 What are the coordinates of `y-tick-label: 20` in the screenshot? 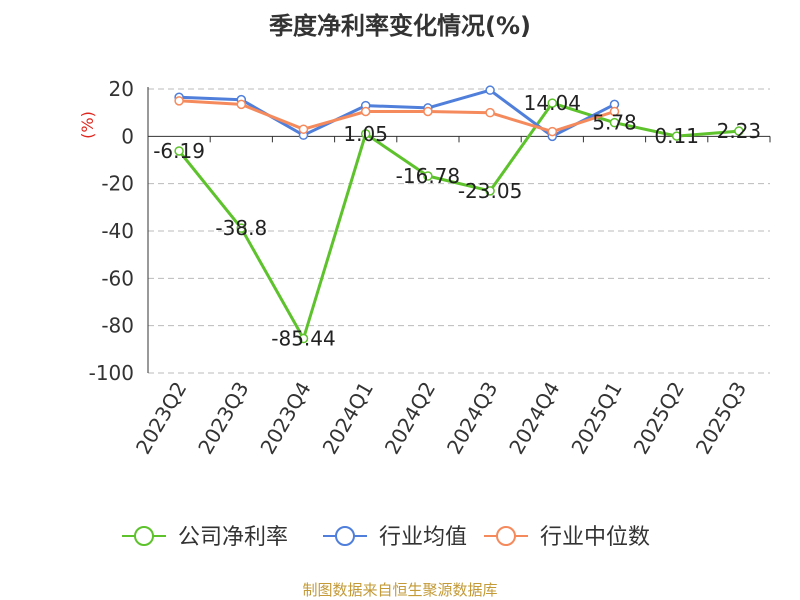 It's located at (121, 89).